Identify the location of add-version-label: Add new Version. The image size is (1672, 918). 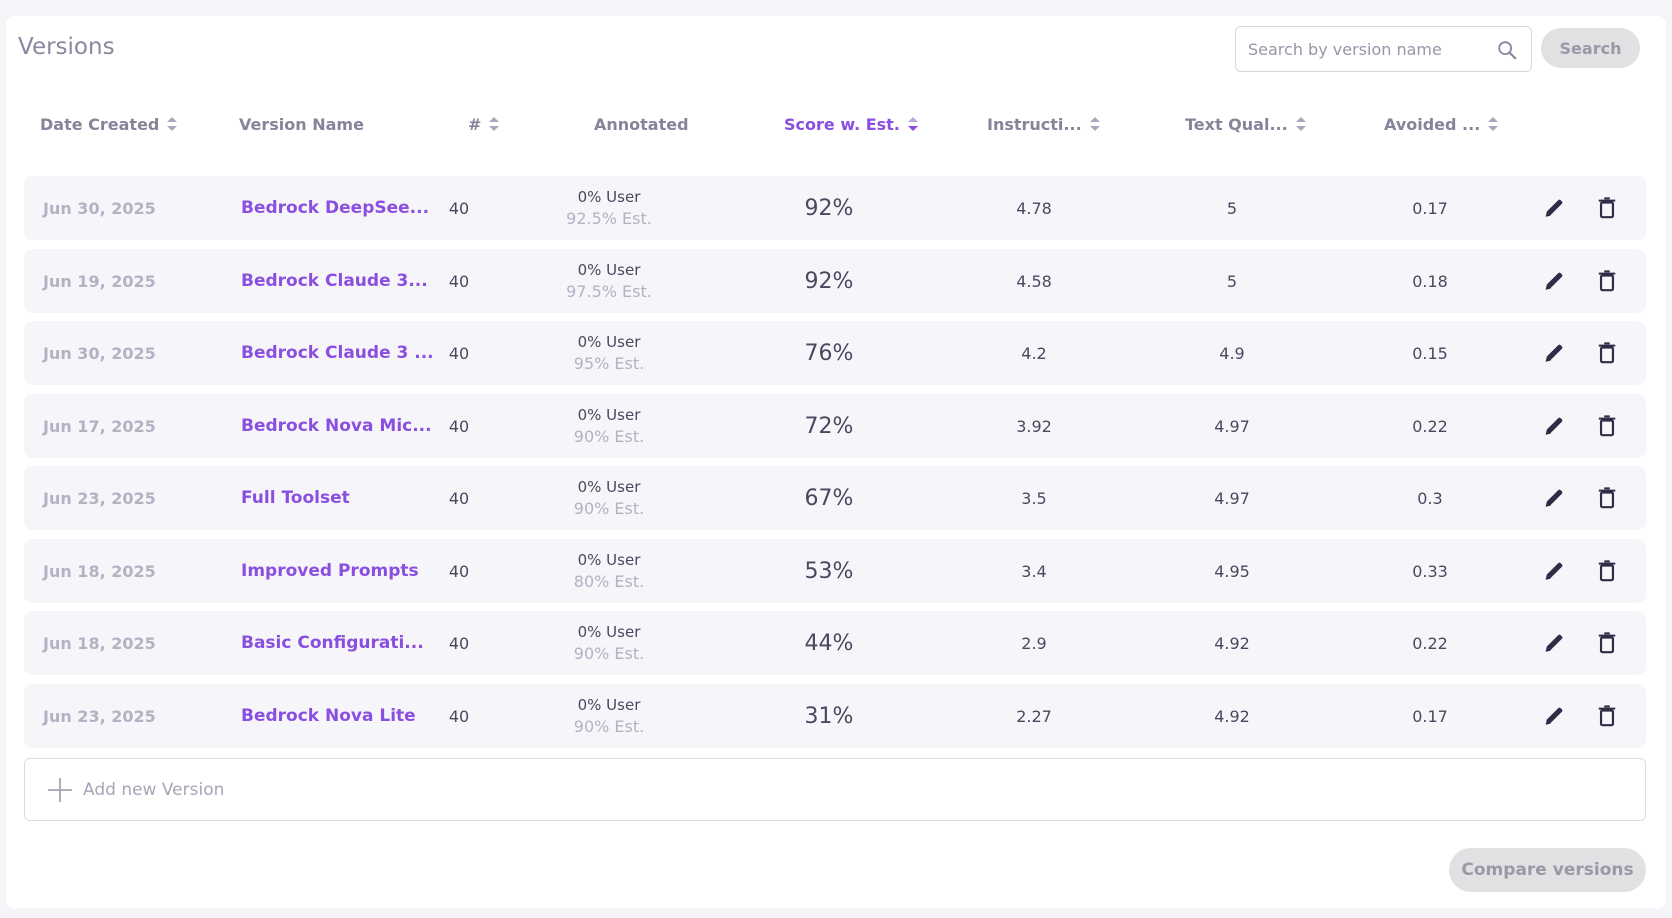
(154, 789).